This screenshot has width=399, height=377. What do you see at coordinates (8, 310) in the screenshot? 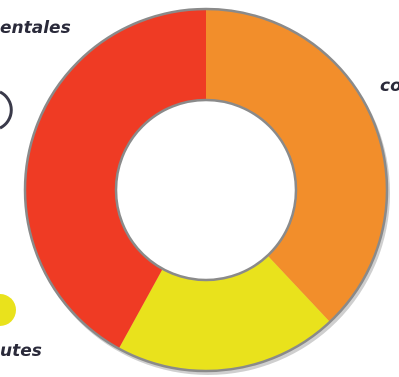
I see `edge-marker-yellow` at bounding box center [8, 310].